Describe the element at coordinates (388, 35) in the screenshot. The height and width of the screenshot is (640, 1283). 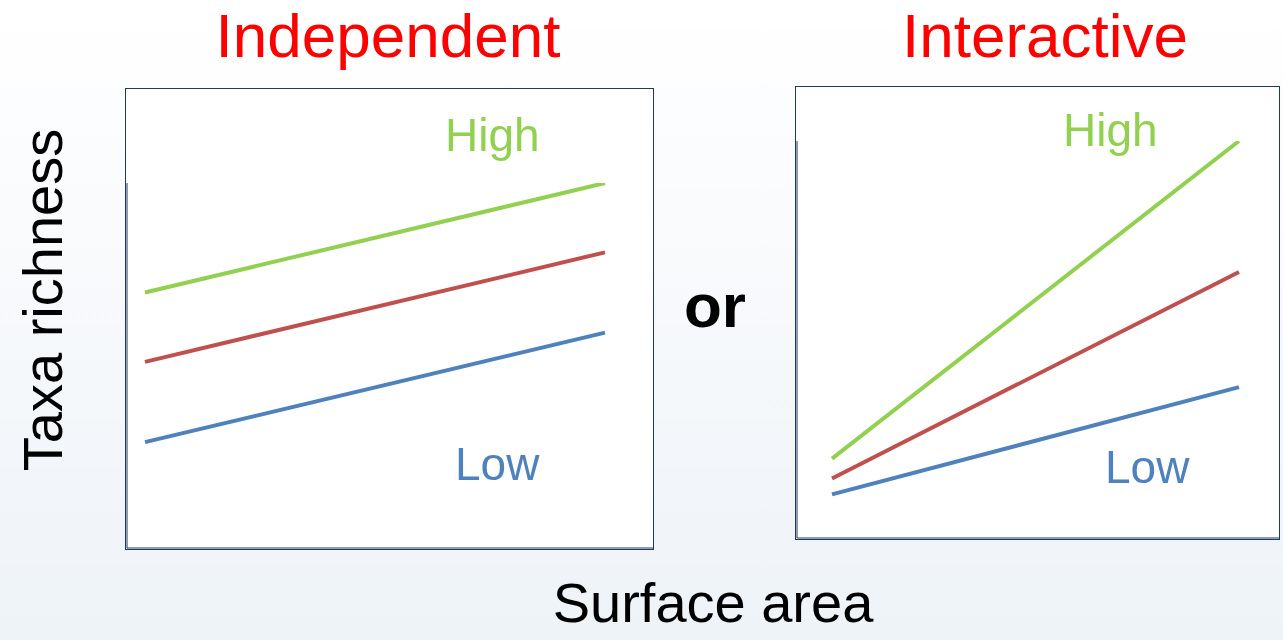
I see `chart-title: Independent` at that location.